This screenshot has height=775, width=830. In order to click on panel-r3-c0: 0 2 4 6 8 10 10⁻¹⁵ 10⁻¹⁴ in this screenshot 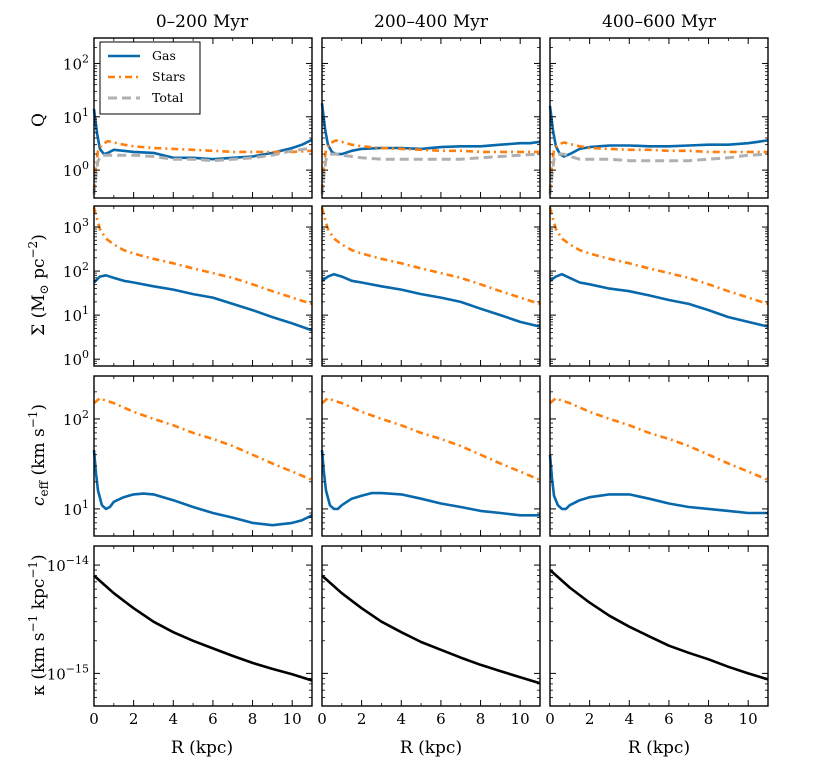, I will do `click(180, 636)`.